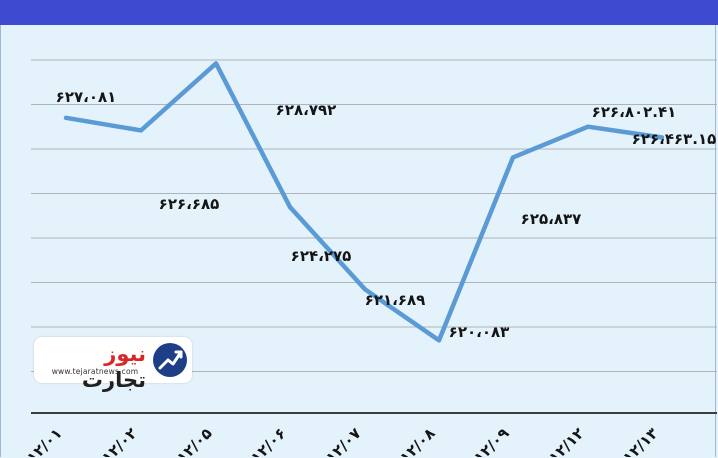 This screenshot has height=458, width=718. What do you see at coordinates (268, 440) in the screenshot?
I see `x-tick-label: ۱۲/۰۶` at bounding box center [268, 440].